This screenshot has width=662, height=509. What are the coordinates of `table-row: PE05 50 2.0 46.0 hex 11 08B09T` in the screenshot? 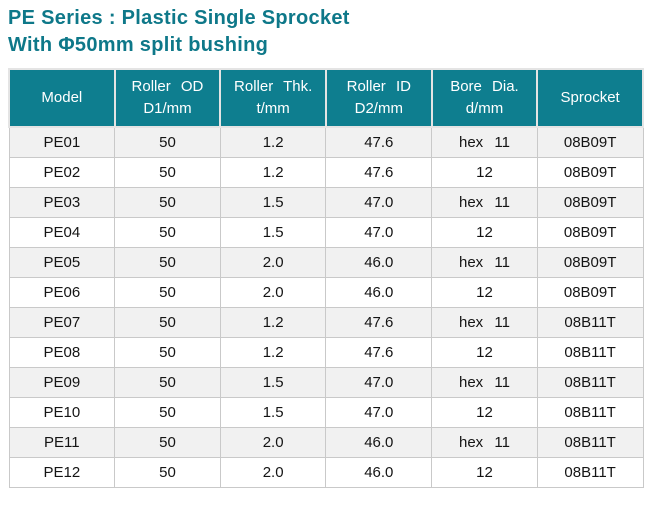 It's located at (326, 262).